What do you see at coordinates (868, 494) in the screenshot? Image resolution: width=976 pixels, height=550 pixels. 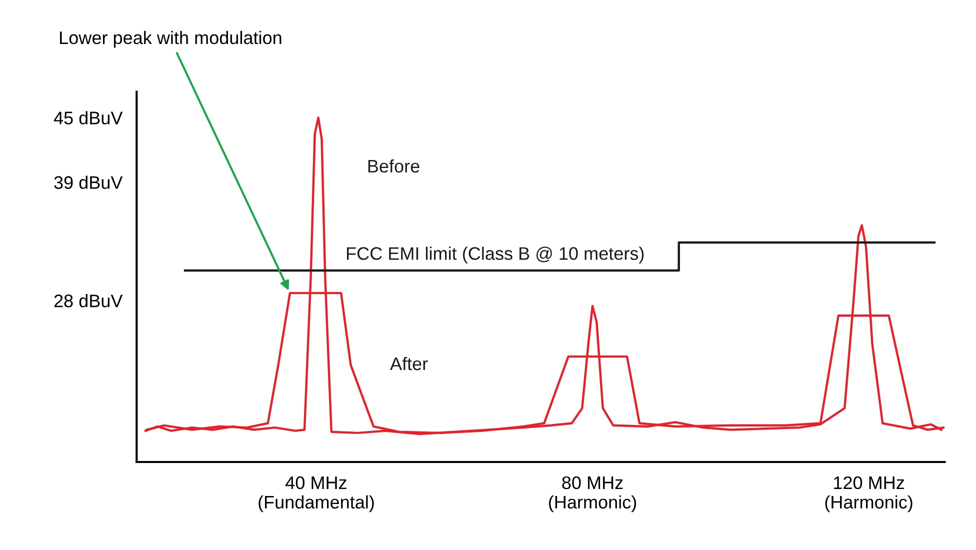 I see `x-tick-label: 120 MHz (Harmonic)` at bounding box center [868, 494].